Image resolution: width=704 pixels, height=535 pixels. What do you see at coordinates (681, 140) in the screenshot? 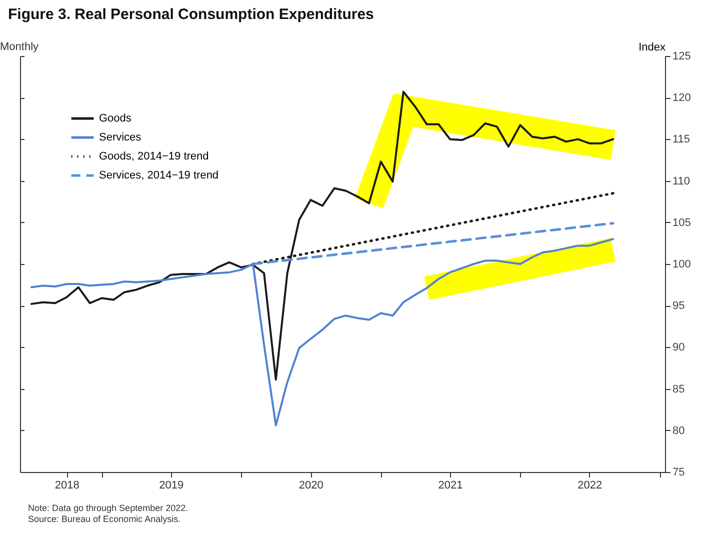
I see `y-tick-label: 115` at bounding box center [681, 140].